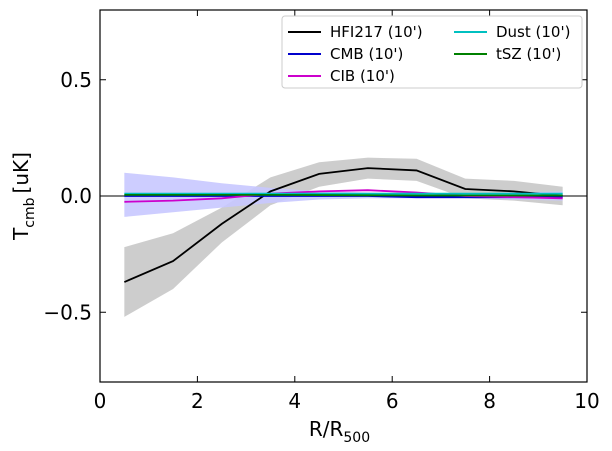 Image resolution: width=612 pixels, height=451 pixels. Describe the element at coordinates (294, 401) in the screenshot. I see `x-tick-label: 4` at that location.